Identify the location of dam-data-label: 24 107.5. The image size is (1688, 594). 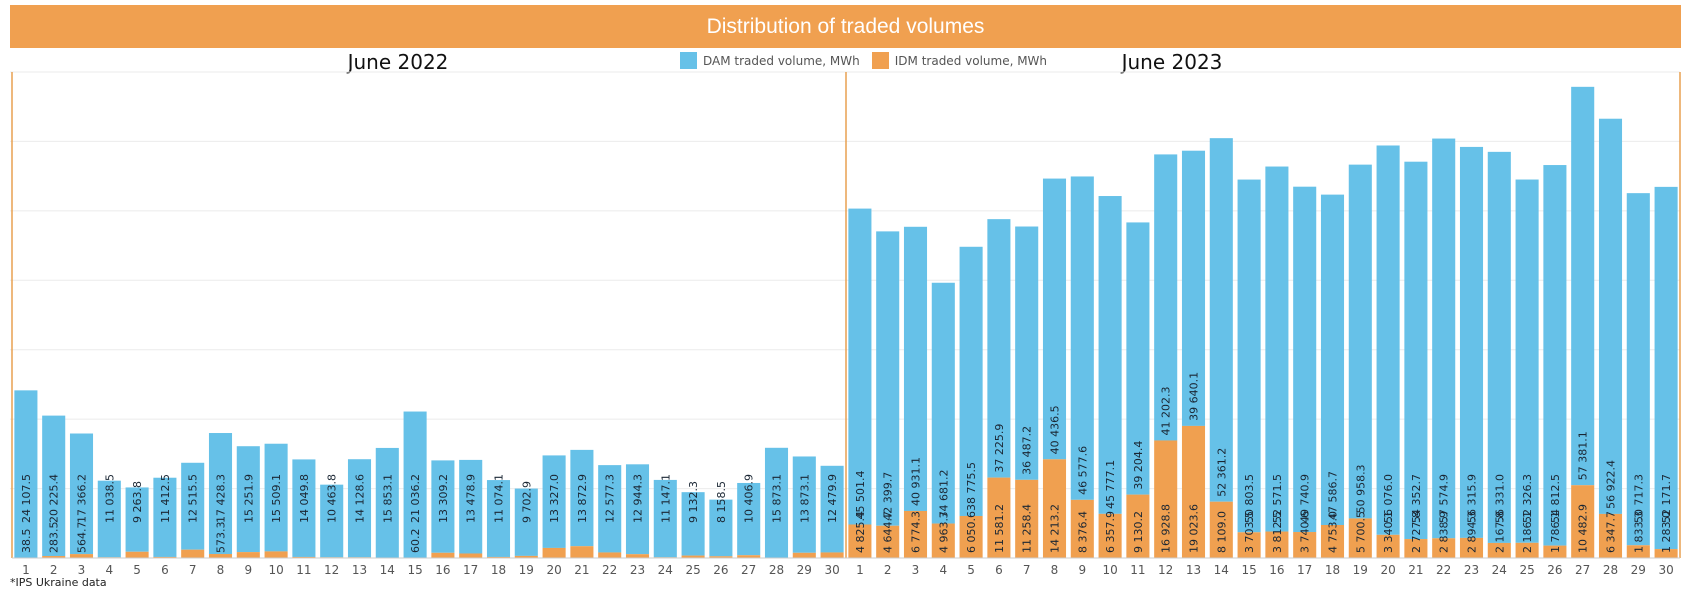
(26, 498).